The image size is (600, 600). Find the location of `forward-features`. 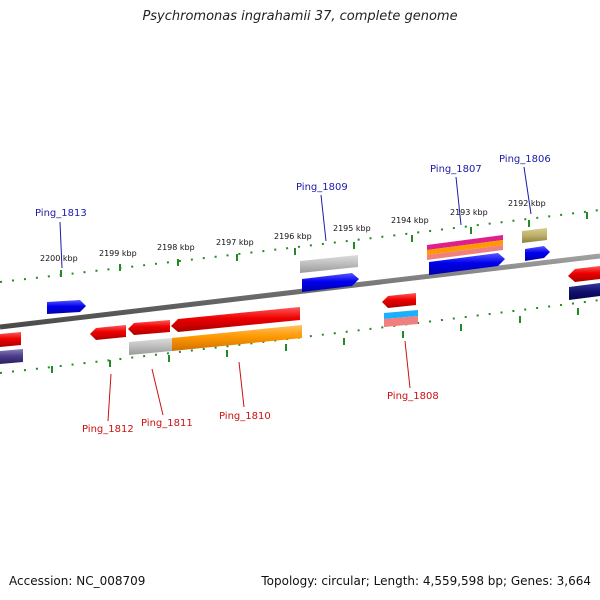

forward-features is located at coordinates (323, 271).